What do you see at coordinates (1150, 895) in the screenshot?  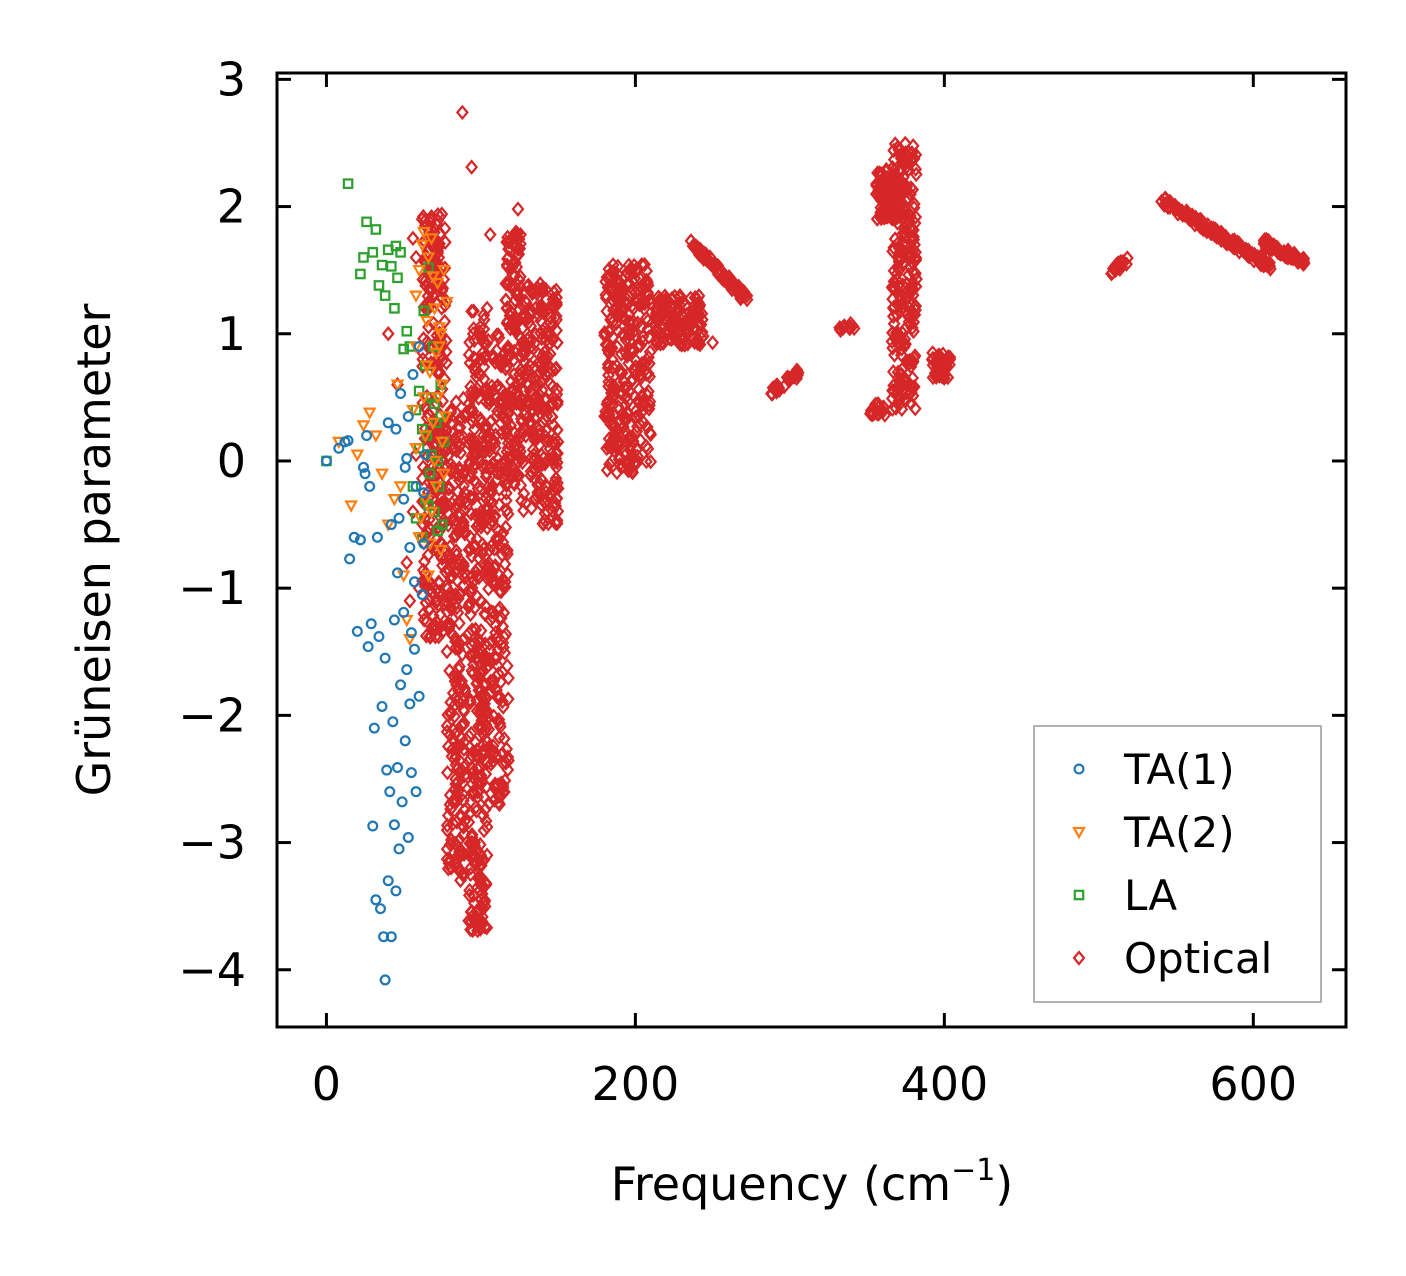 I see `legend-label-la: LA` at bounding box center [1150, 895].